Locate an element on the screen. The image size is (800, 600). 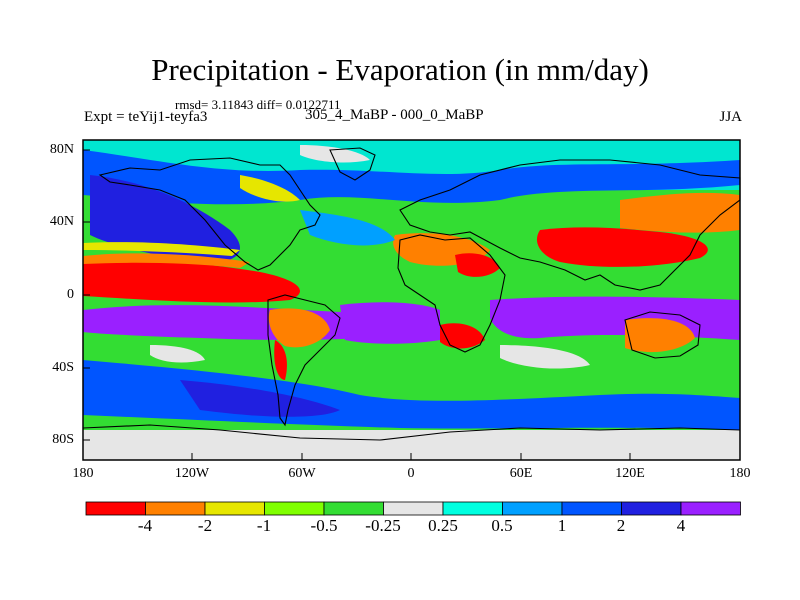
lon-label-0: 0 is located at coordinates (411, 473).